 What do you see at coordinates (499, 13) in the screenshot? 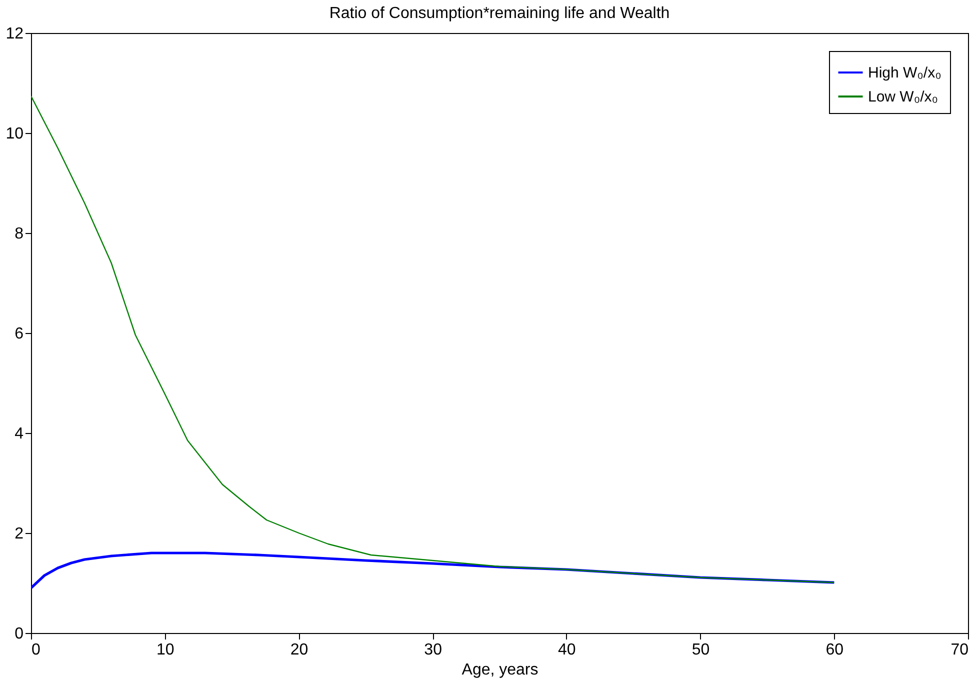
I see `chart-title: Ratio of Consumption*remaining life and Wealth` at bounding box center [499, 13].